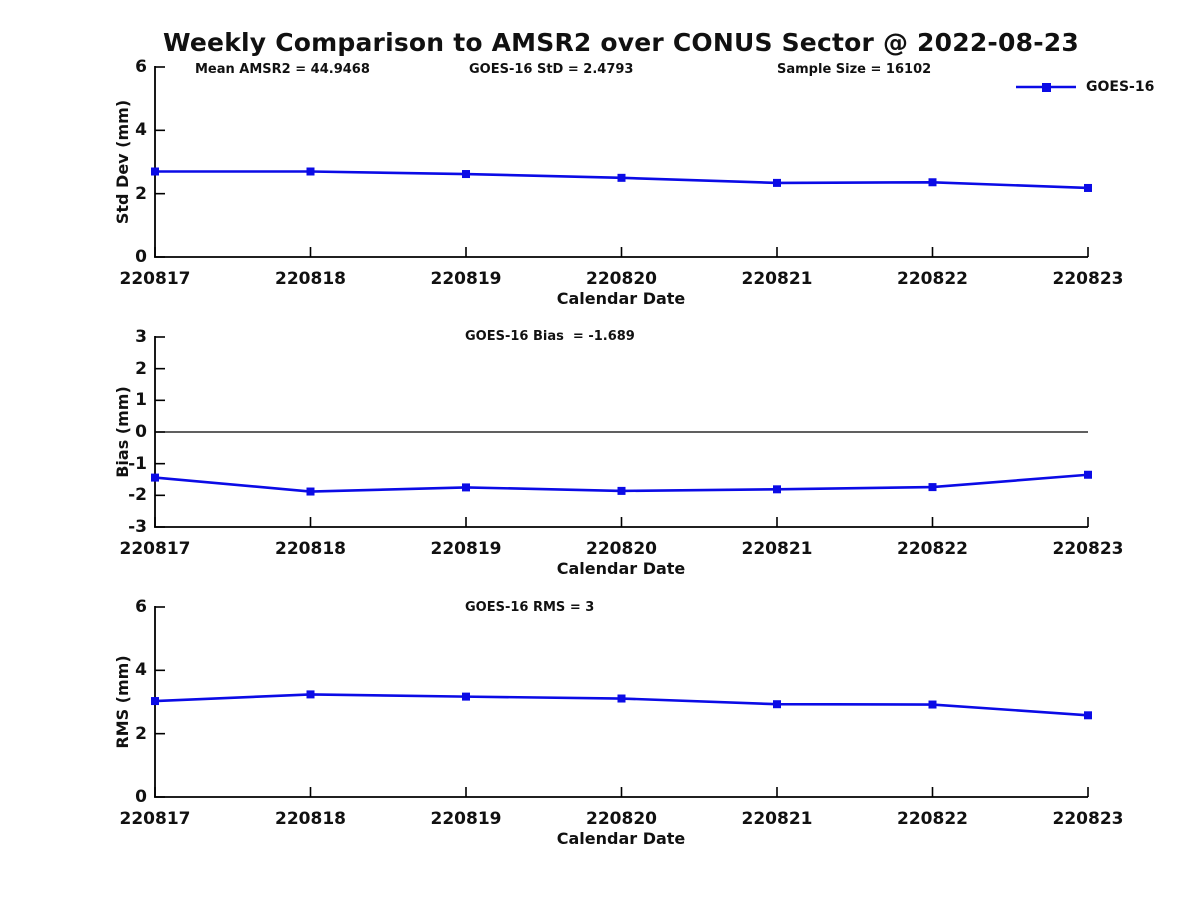  What do you see at coordinates (282, 69) in the screenshot?
I see `annotation-mean-amsr2: Mean AMSR2 = 44.9468` at bounding box center [282, 69].